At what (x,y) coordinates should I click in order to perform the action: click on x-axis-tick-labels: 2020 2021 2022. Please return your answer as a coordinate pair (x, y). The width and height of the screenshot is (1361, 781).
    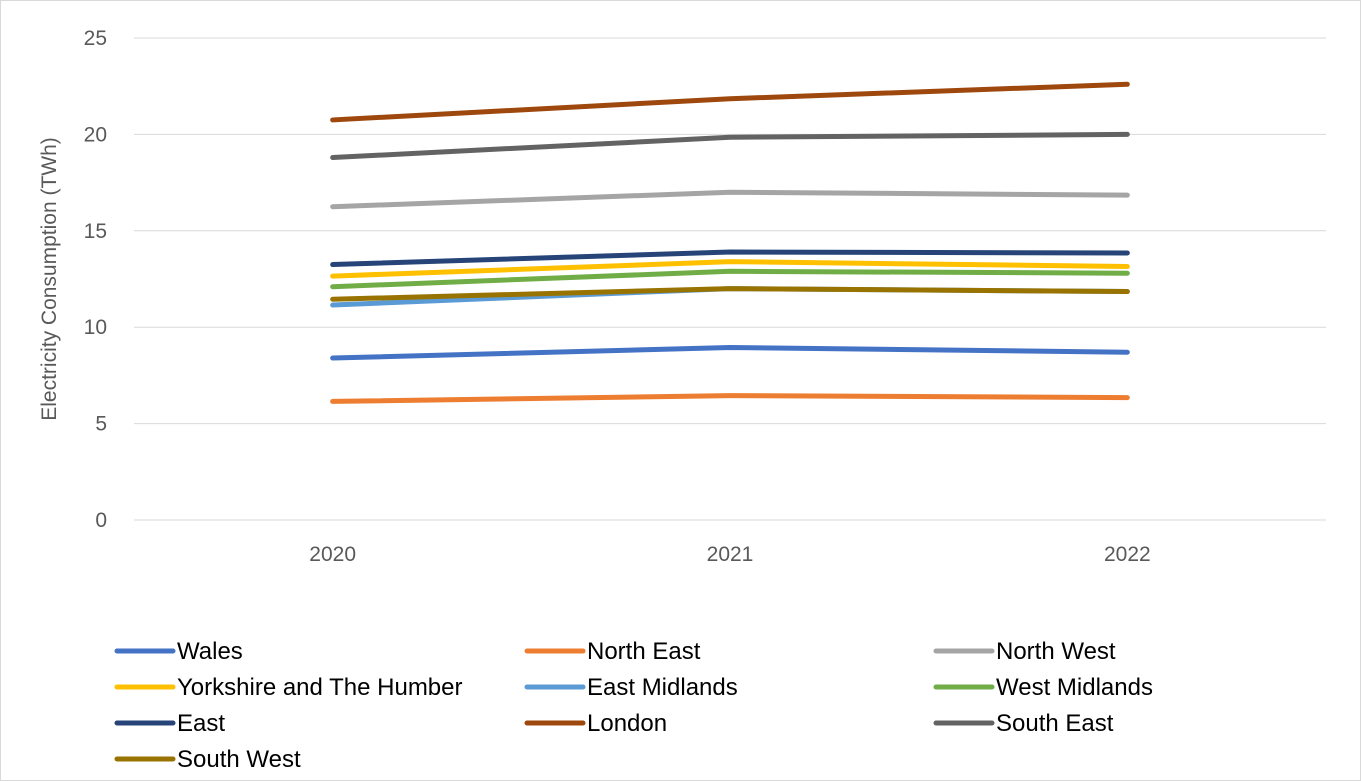
    Looking at the image, I should click on (729, 554).